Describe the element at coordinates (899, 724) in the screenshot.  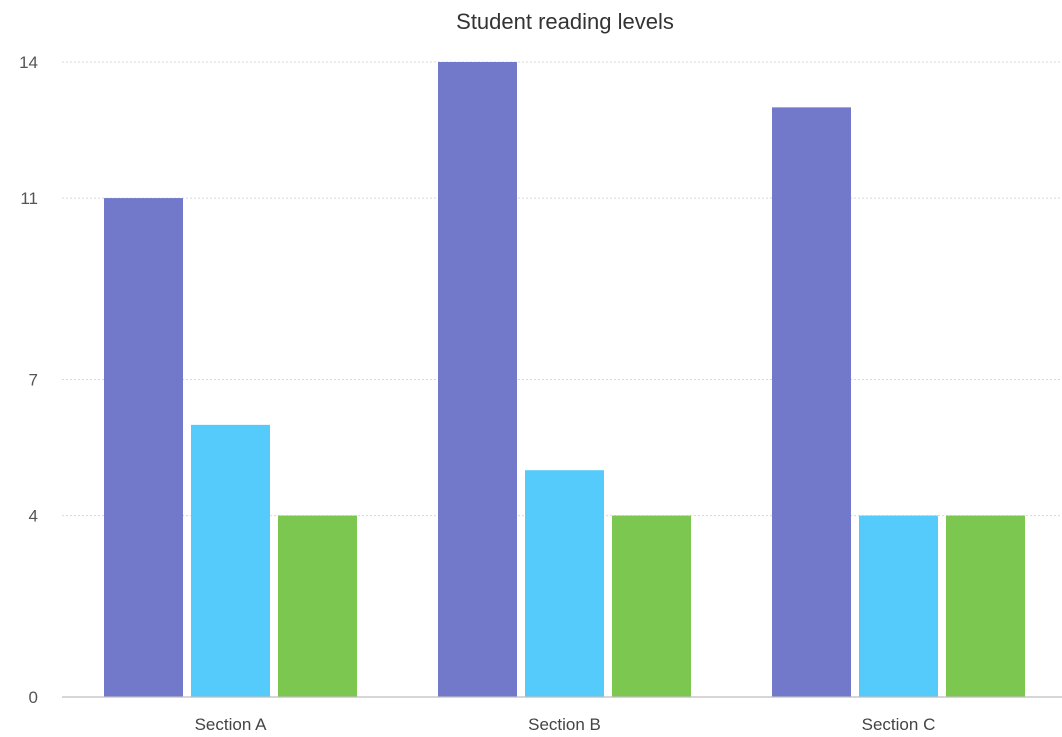
I see `x-category-label: Section C` at that location.